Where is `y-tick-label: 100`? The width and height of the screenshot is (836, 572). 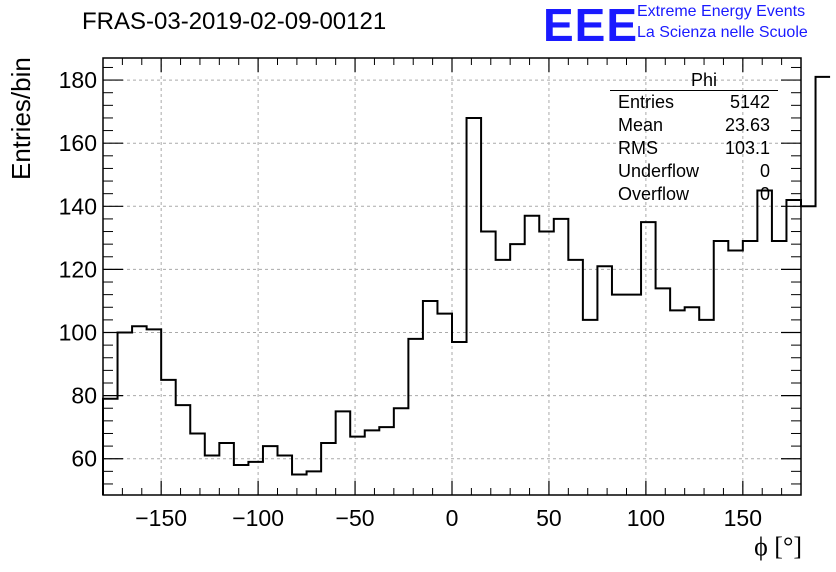 y-tick-label: 100 is located at coordinates (78, 333).